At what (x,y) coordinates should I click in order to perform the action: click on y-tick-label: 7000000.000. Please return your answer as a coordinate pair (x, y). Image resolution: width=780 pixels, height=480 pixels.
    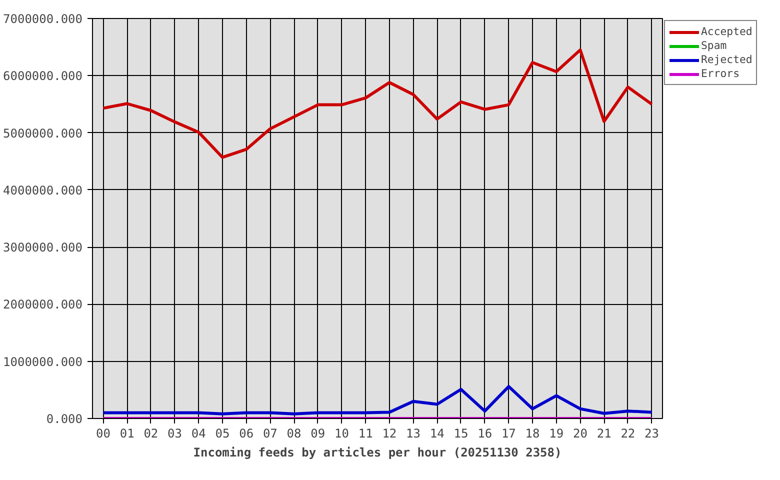
    Looking at the image, I should click on (43, 19).